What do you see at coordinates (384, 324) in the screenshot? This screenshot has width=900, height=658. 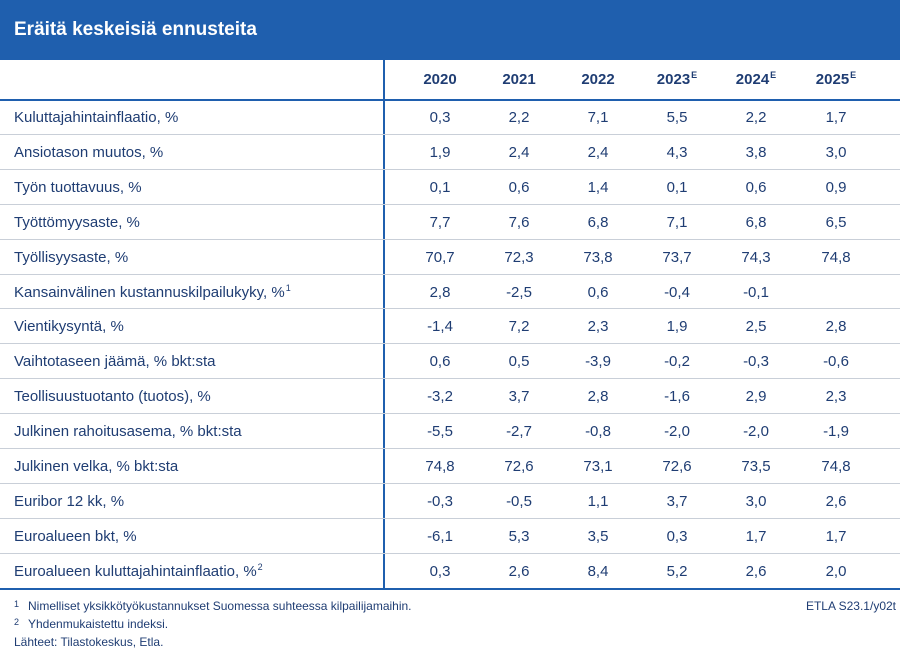 I see `label-column-divider` at bounding box center [384, 324].